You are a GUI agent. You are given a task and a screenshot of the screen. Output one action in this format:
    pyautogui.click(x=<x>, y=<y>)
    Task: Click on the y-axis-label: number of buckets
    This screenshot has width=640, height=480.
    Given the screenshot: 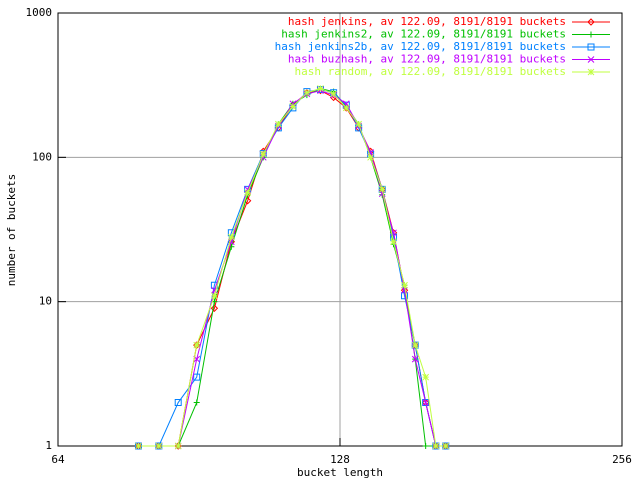 What is the action you would take?
    pyautogui.click(x=11, y=230)
    